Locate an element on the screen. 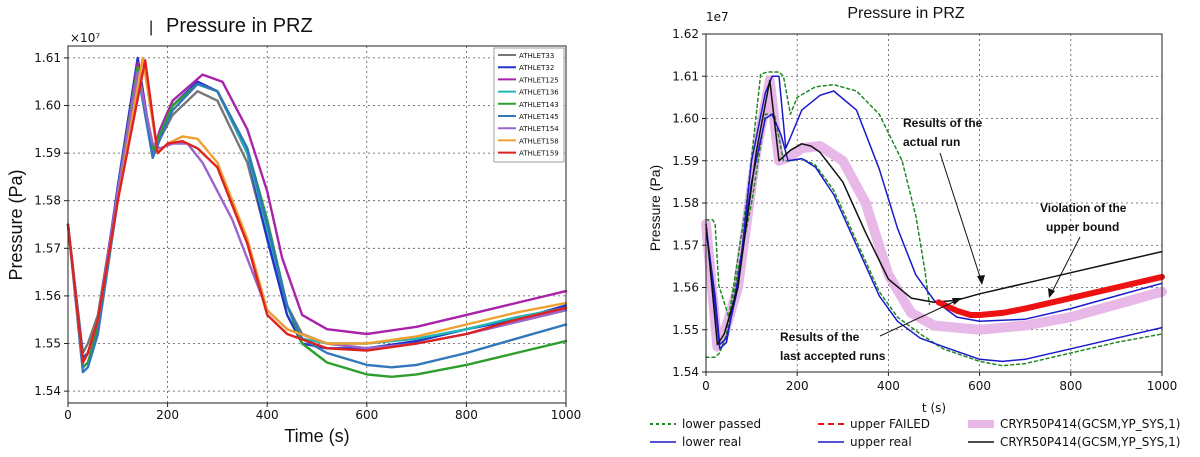  annotation-violation-line2: upper bound is located at coordinates (1082, 227).